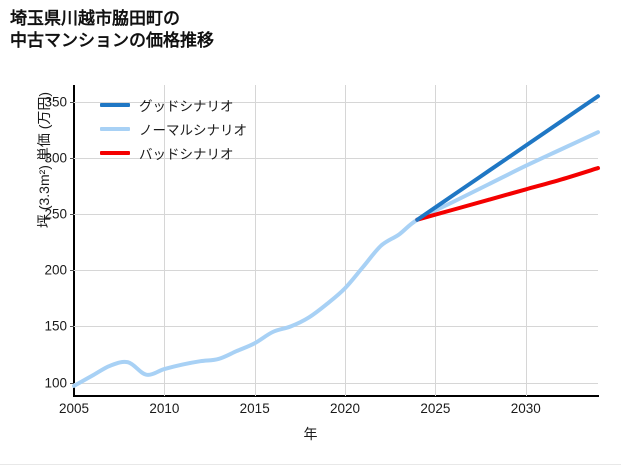 The height and width of the screenshot is (465, 621). Describe the element at coordinates (164, 408) in the screenshot. I see `x-tick-label: 2010` at that location.